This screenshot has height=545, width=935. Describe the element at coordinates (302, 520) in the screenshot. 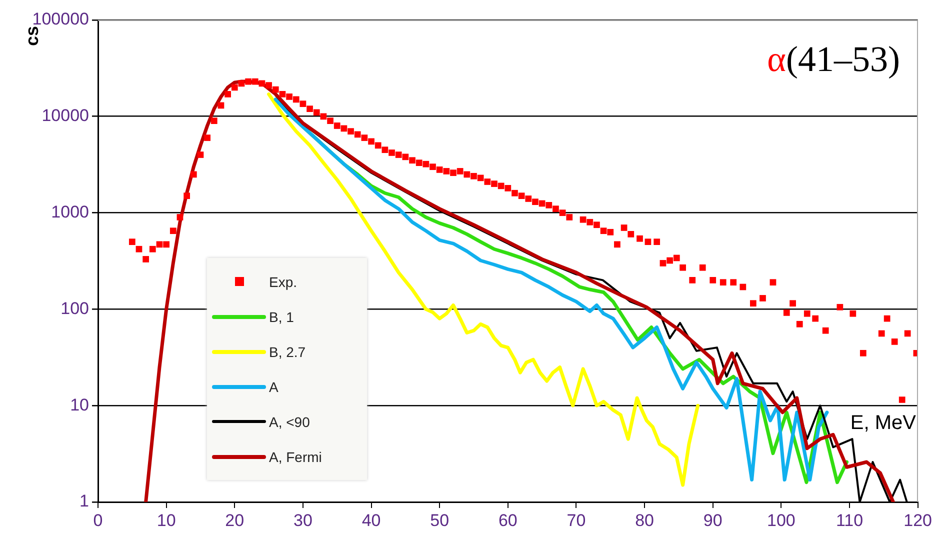

I see `x-tick-label: 30` at that location.